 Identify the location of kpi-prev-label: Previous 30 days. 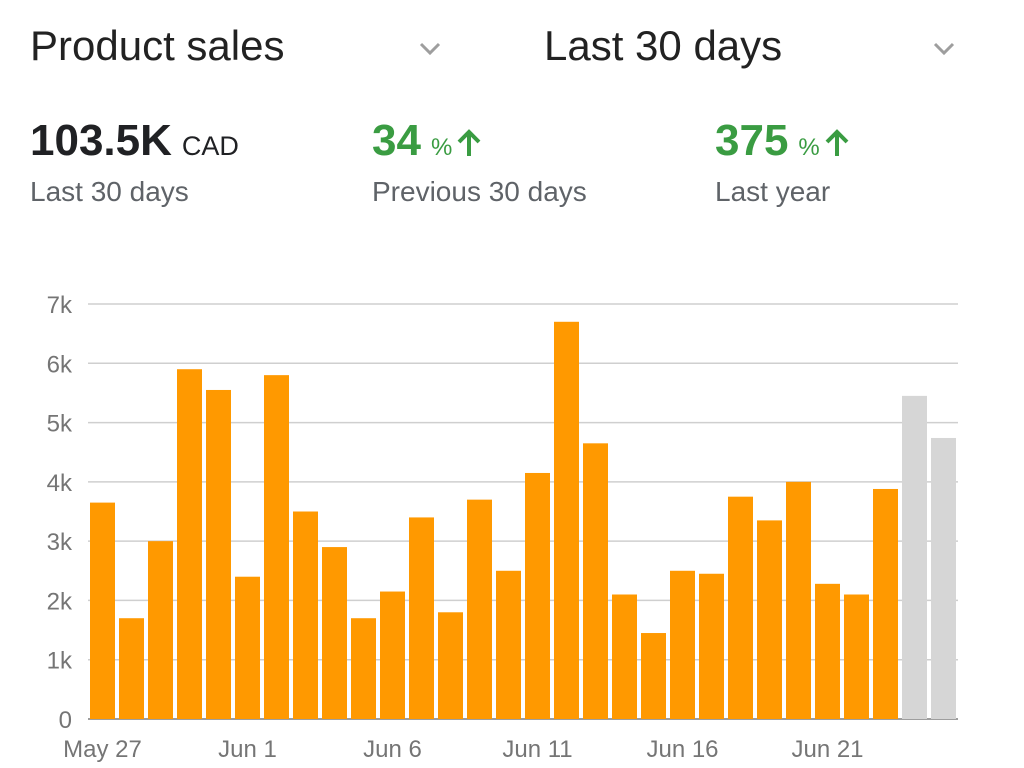
(479, 191).